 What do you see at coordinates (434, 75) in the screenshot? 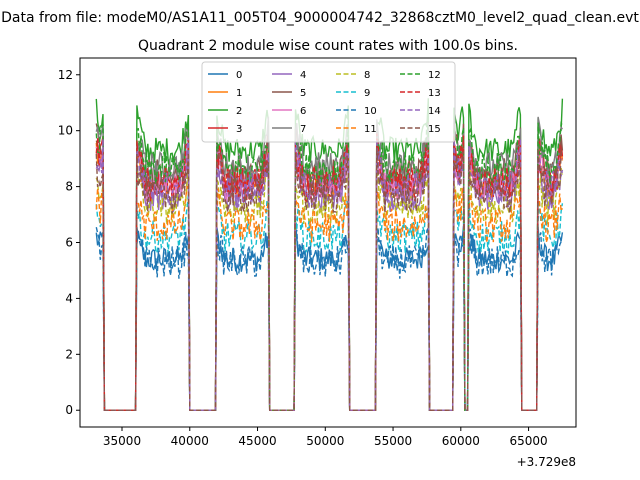
I see `legend-label-12: 12` at bounding box center [434, 75].